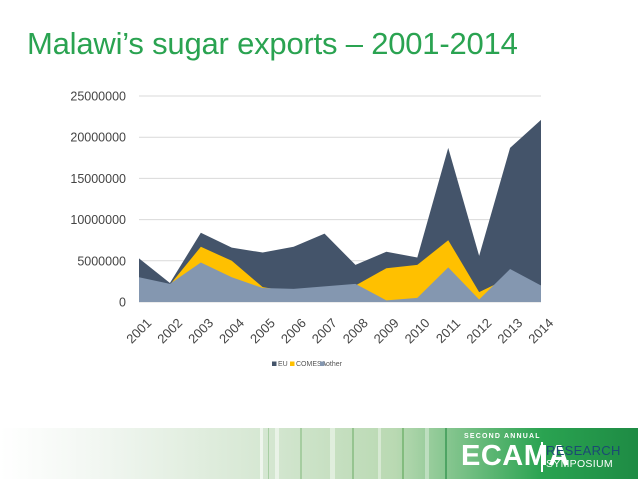 This screenshot has height=479, width=638. What do you see at coordinates (334, 364) in the screenshot?
I see `legend-label-other: other` at bounding box center [334, 364].